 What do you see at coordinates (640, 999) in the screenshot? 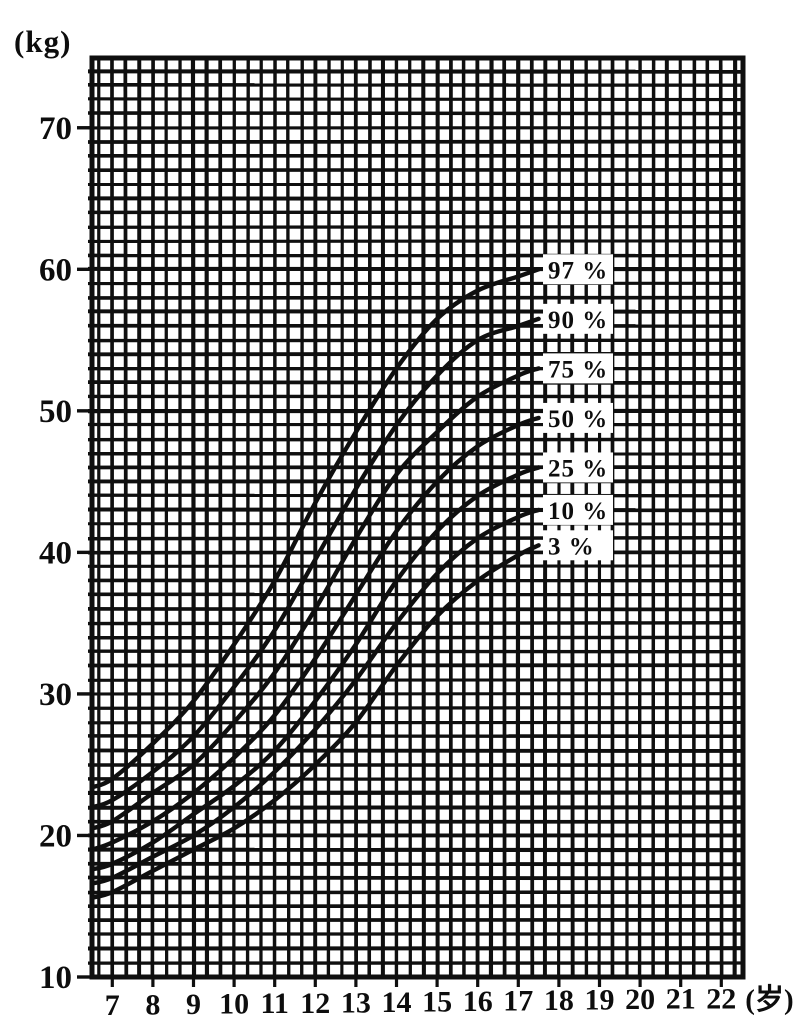
I see `x-tick-label: 20` at bounding box center [640, 999].